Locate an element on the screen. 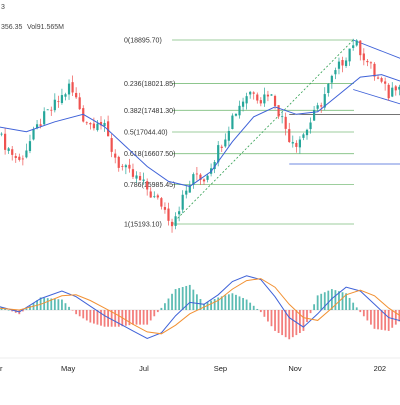  x-tick-label: r is located at coordinates (1, 368).